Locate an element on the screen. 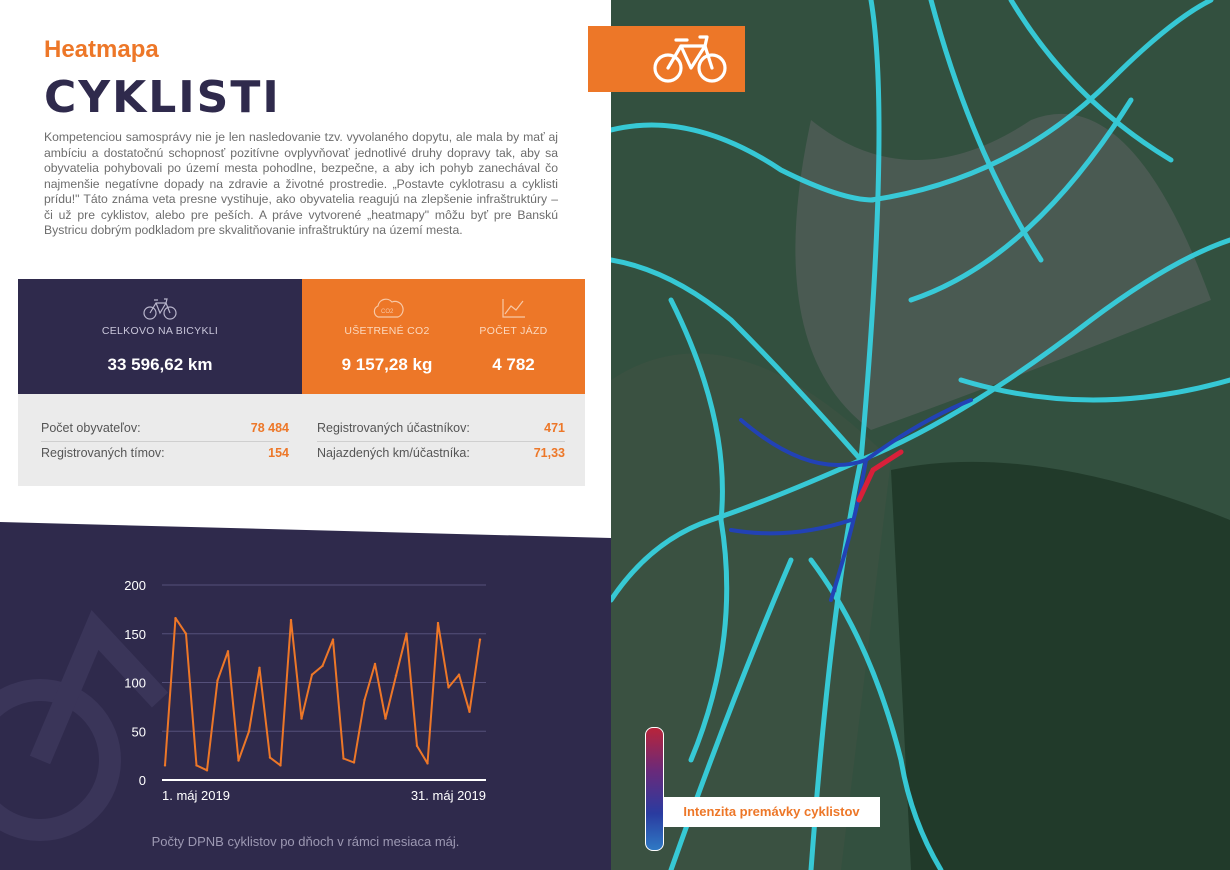 The height and width of the screenshot is (870, 1230). stat-total-label: CELKOVO NA BICYKLI is located at coordinates (160, 331).